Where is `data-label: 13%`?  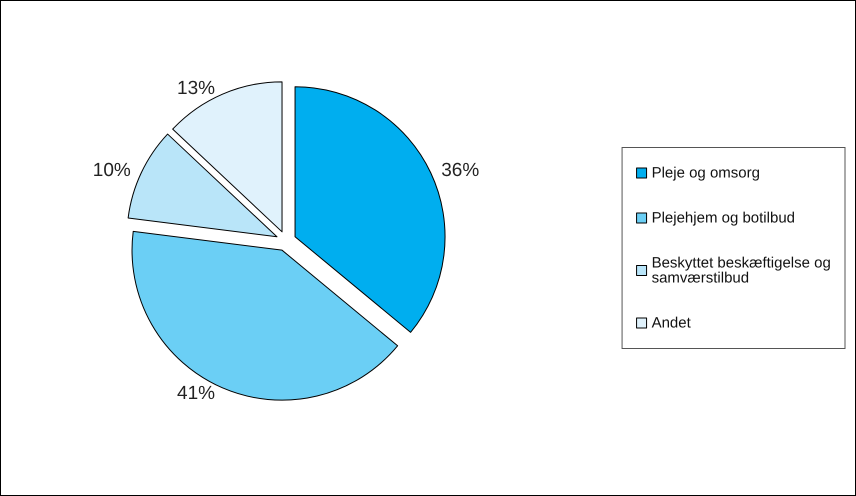
data-label: 13% is located at coordinates (196, 89).